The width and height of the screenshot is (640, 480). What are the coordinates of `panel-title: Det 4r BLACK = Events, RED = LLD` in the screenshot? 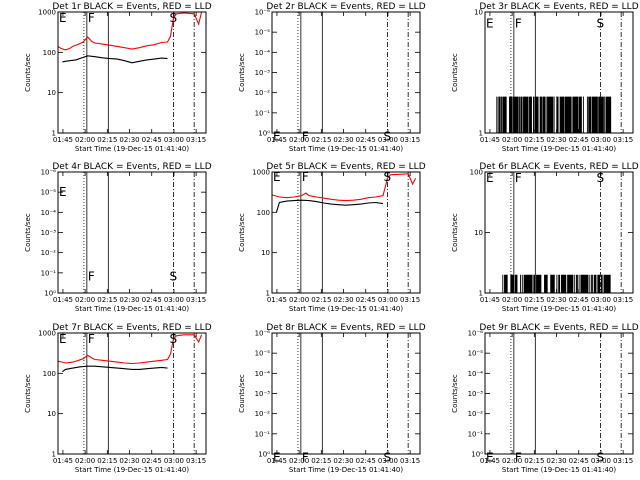 It's located at (131, 167).